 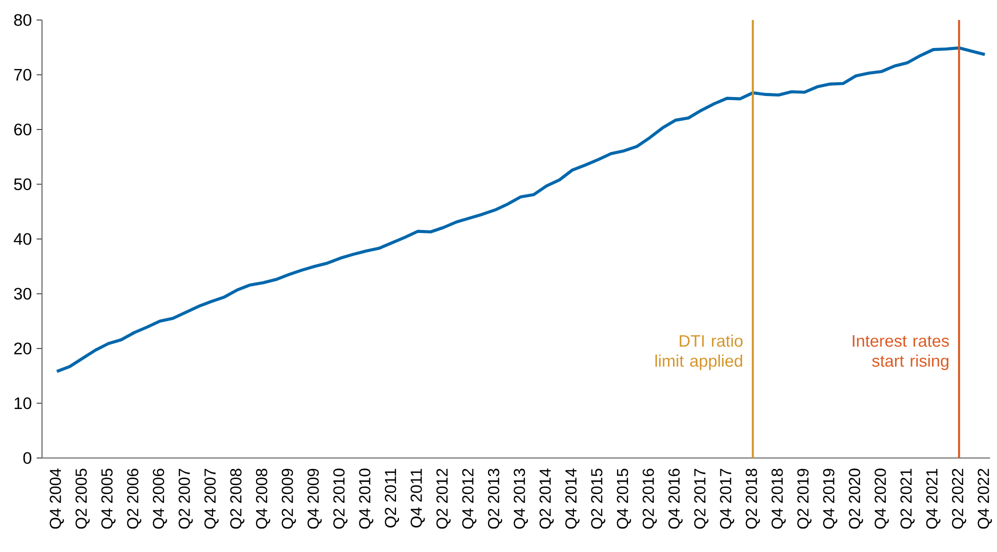 I want to click on x-tick-label: Q4 2013, so click(x=521, y=498).